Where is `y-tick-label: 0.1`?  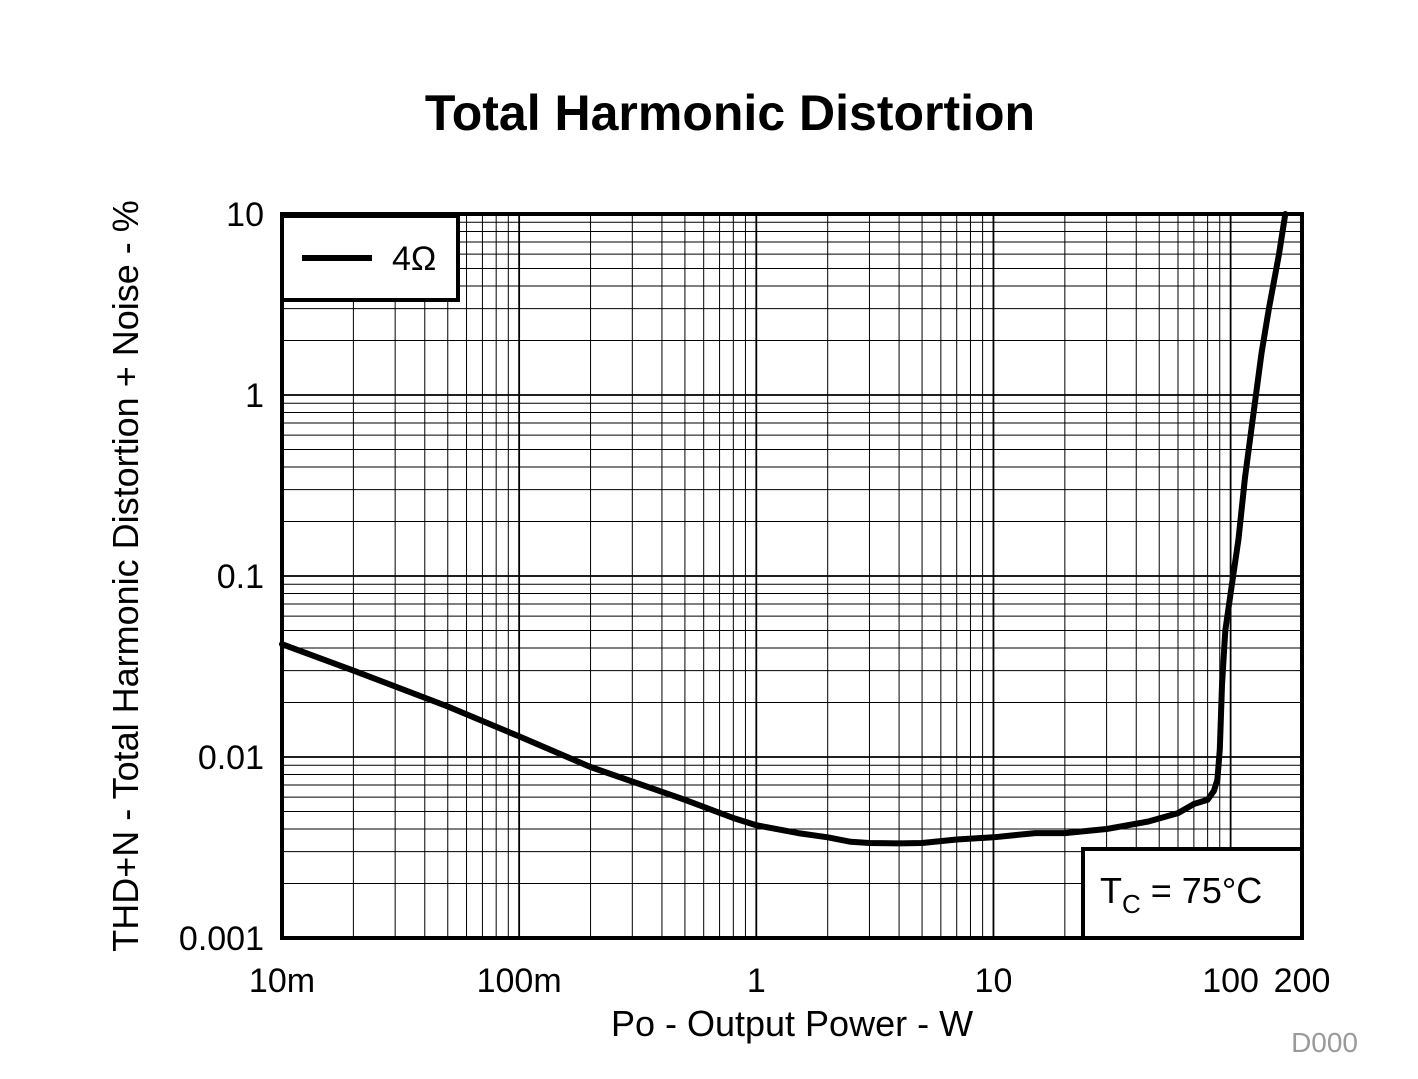
y-tick-label: 0.1 is located at coordinates (240, 577).